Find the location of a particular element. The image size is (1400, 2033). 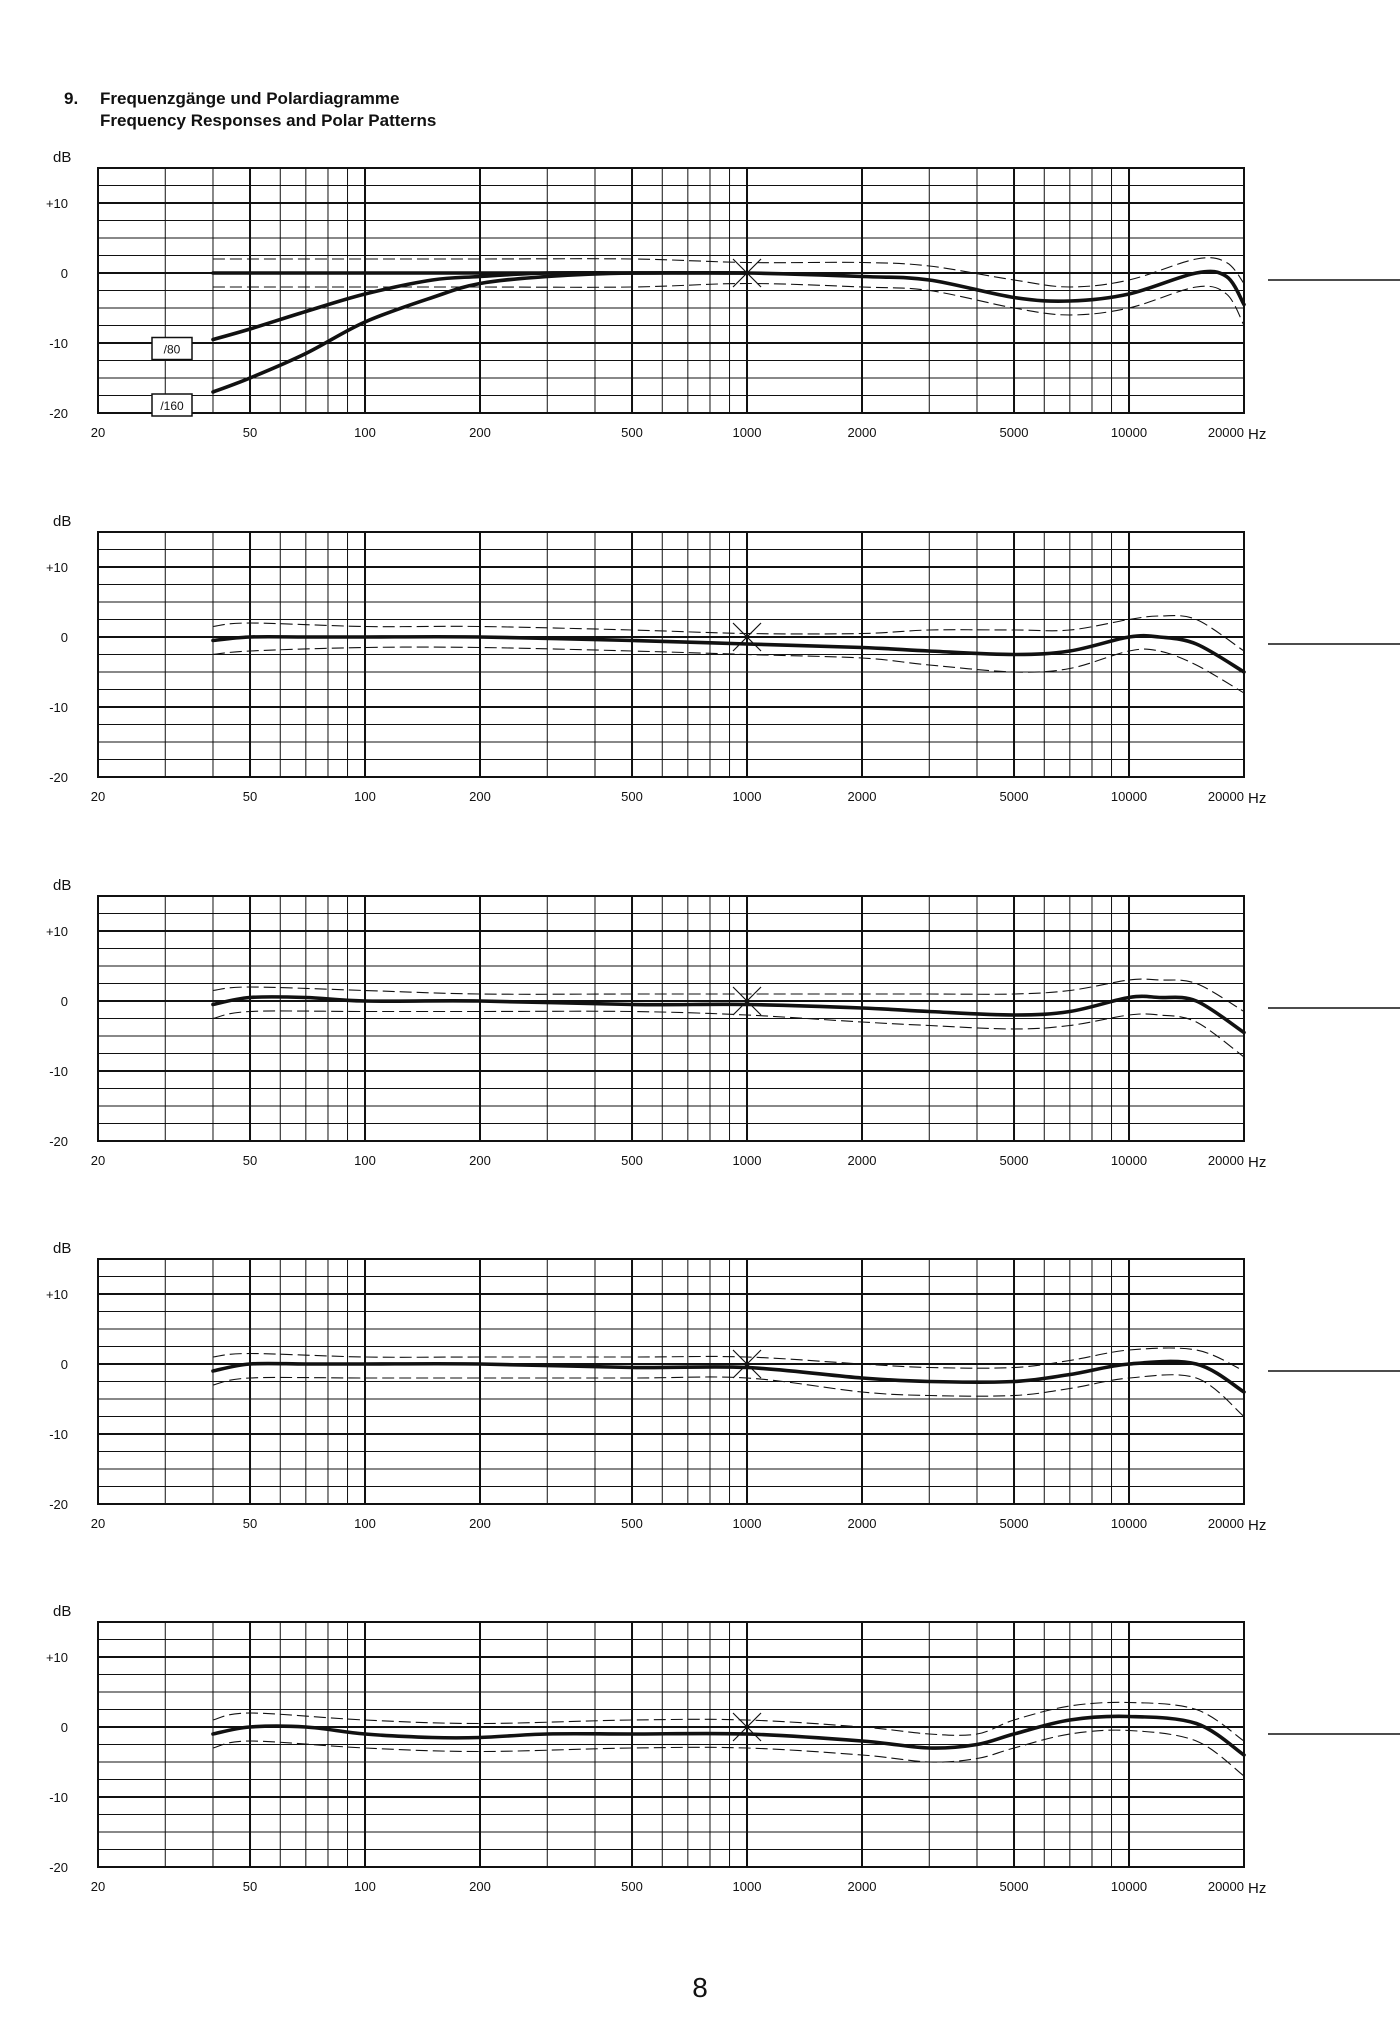

section-title-english: Frequency Responses and Polar Patterns is located at coordinates (268, 120).